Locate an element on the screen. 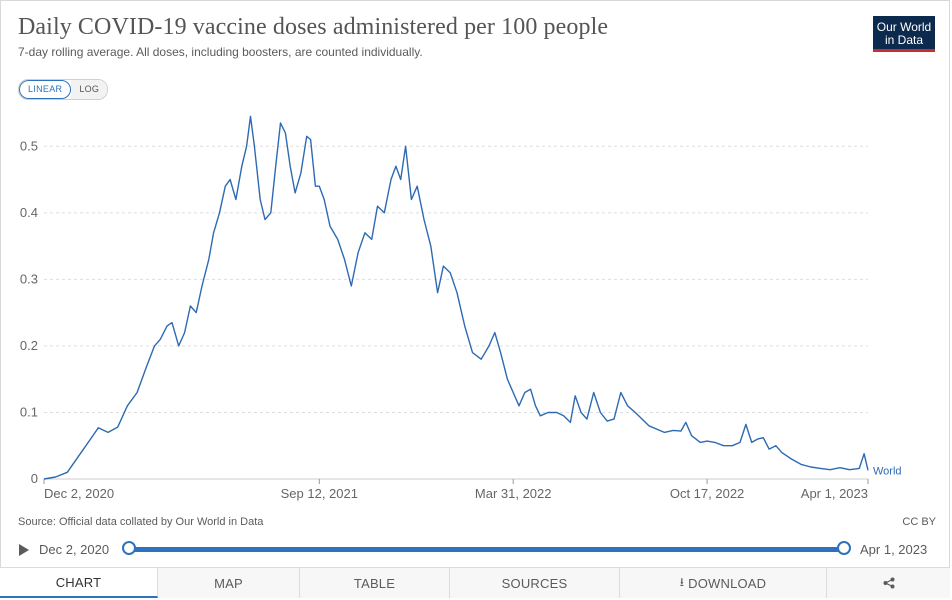 The image size is (952, 600). download-icon: ⭳ is located at coordinates (682, 581).